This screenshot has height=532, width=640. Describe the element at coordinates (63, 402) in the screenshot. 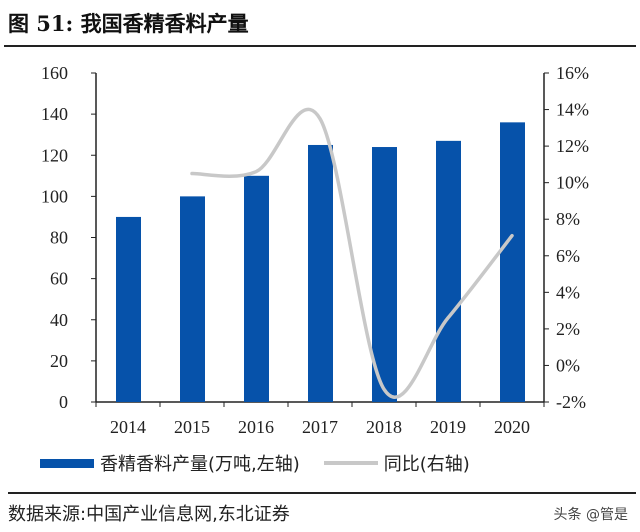

I see `left-tick-label: 0` at that location.